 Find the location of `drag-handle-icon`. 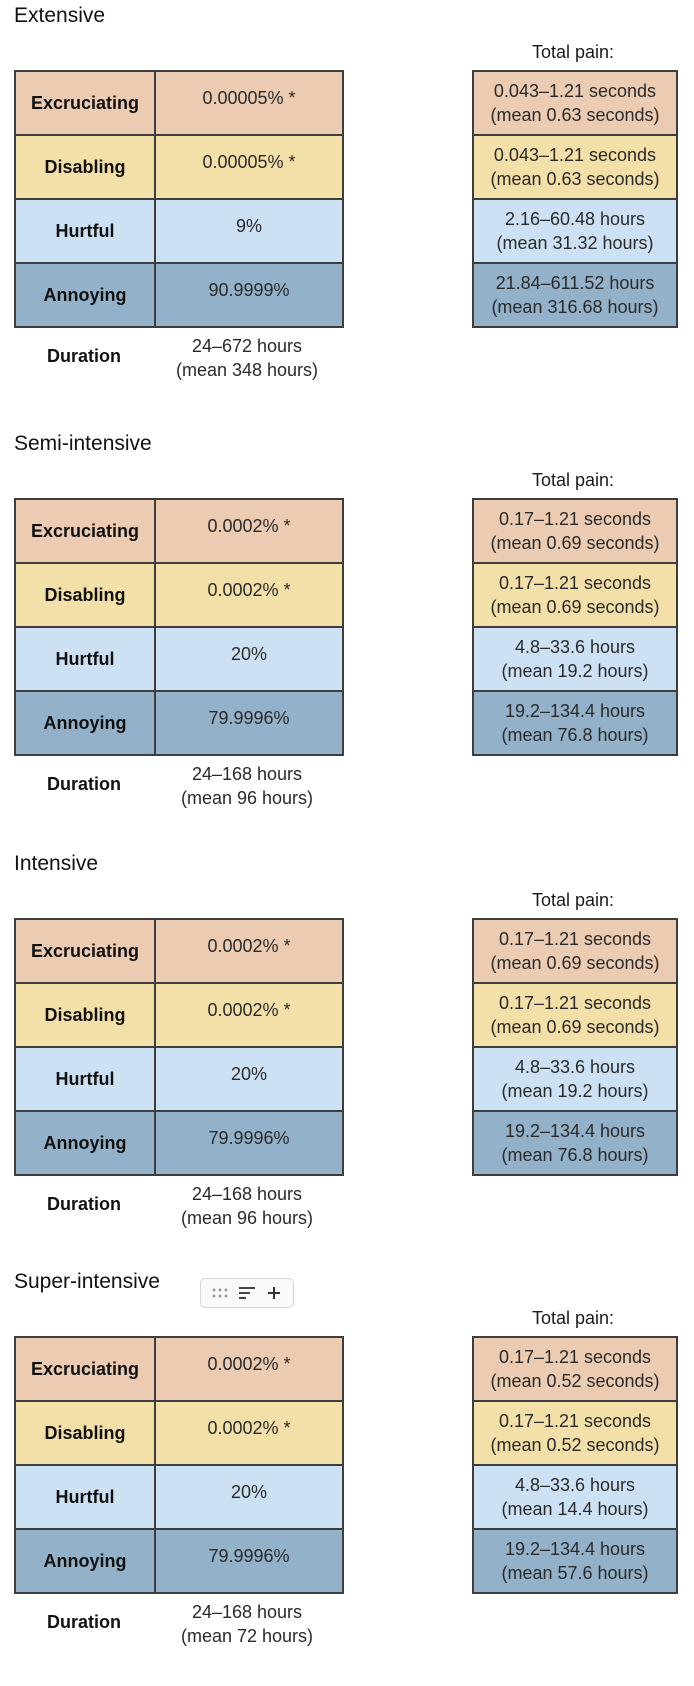

drag-handle-icon is located at coordinates (220, 1293).